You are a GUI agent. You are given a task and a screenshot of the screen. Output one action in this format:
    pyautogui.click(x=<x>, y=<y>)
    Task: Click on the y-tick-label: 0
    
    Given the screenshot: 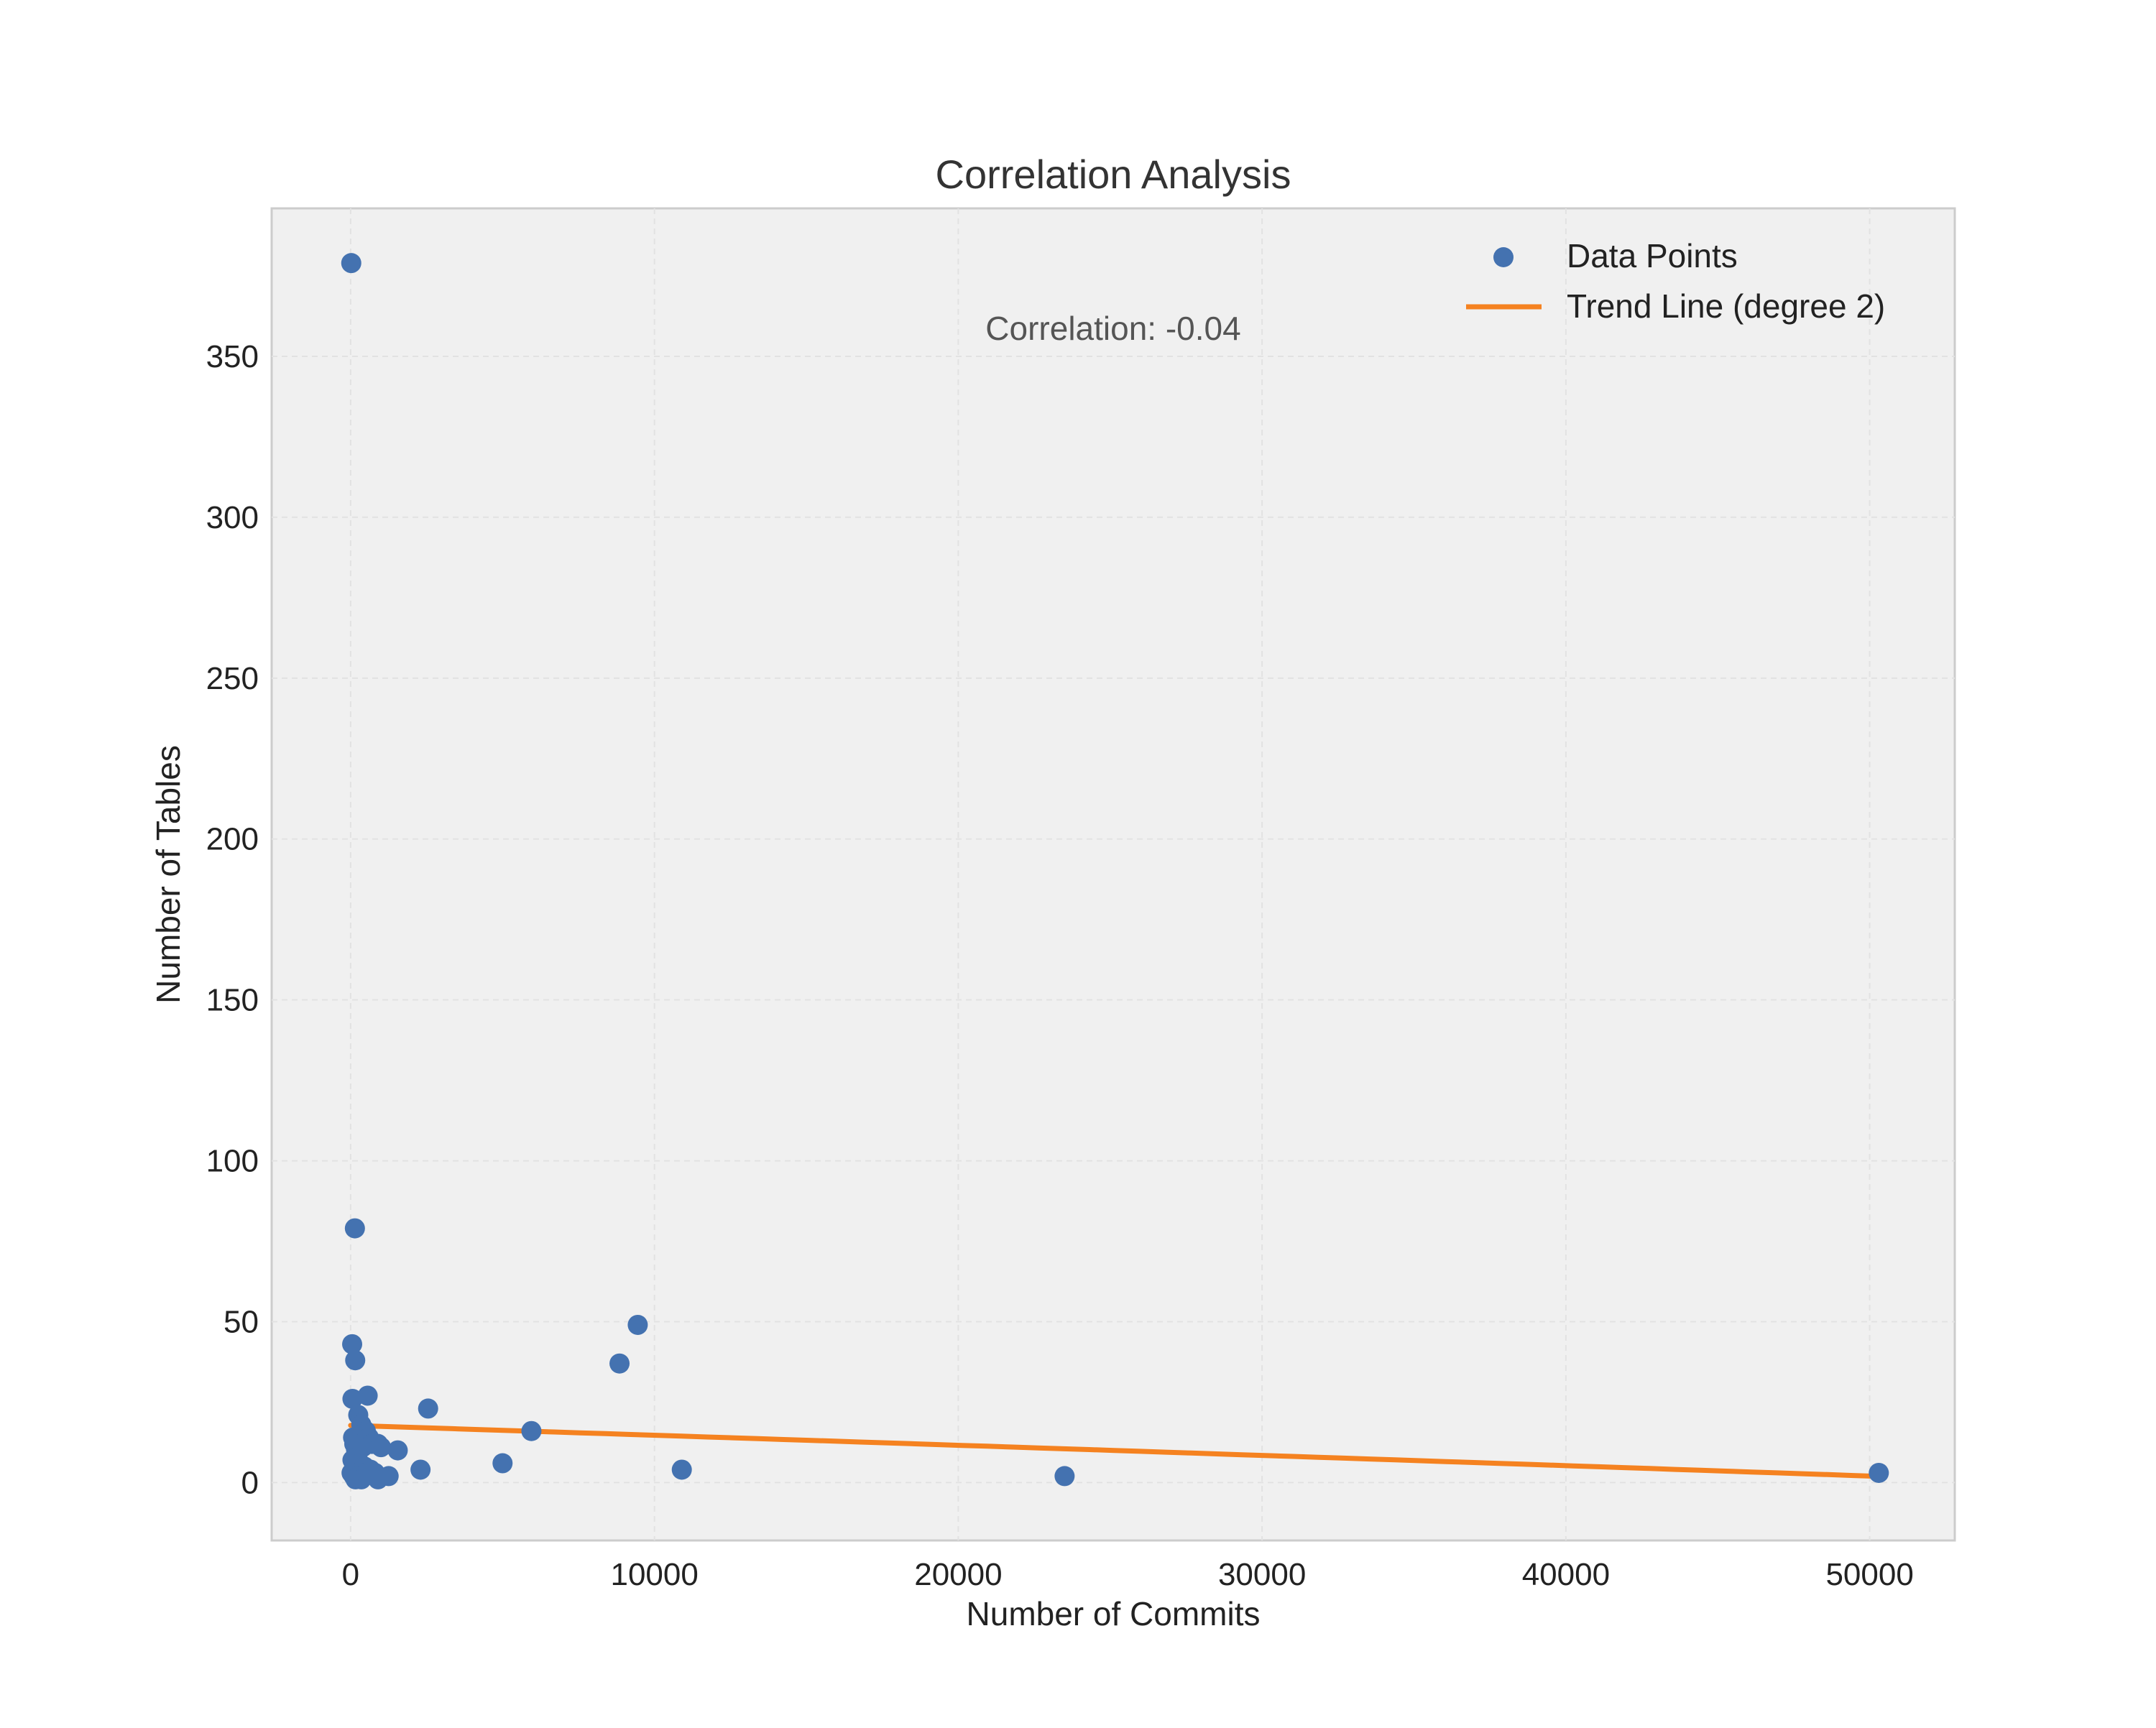 What is the action you would take?
    pyautogui.click(x=250, y=1483)
    